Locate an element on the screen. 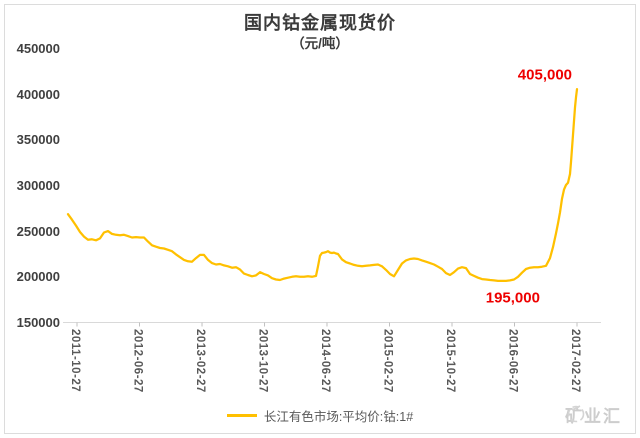 This screenshot has height=438, width=640. chart-title: 国内钴金属现货价 is located at coordinates (320, 23).